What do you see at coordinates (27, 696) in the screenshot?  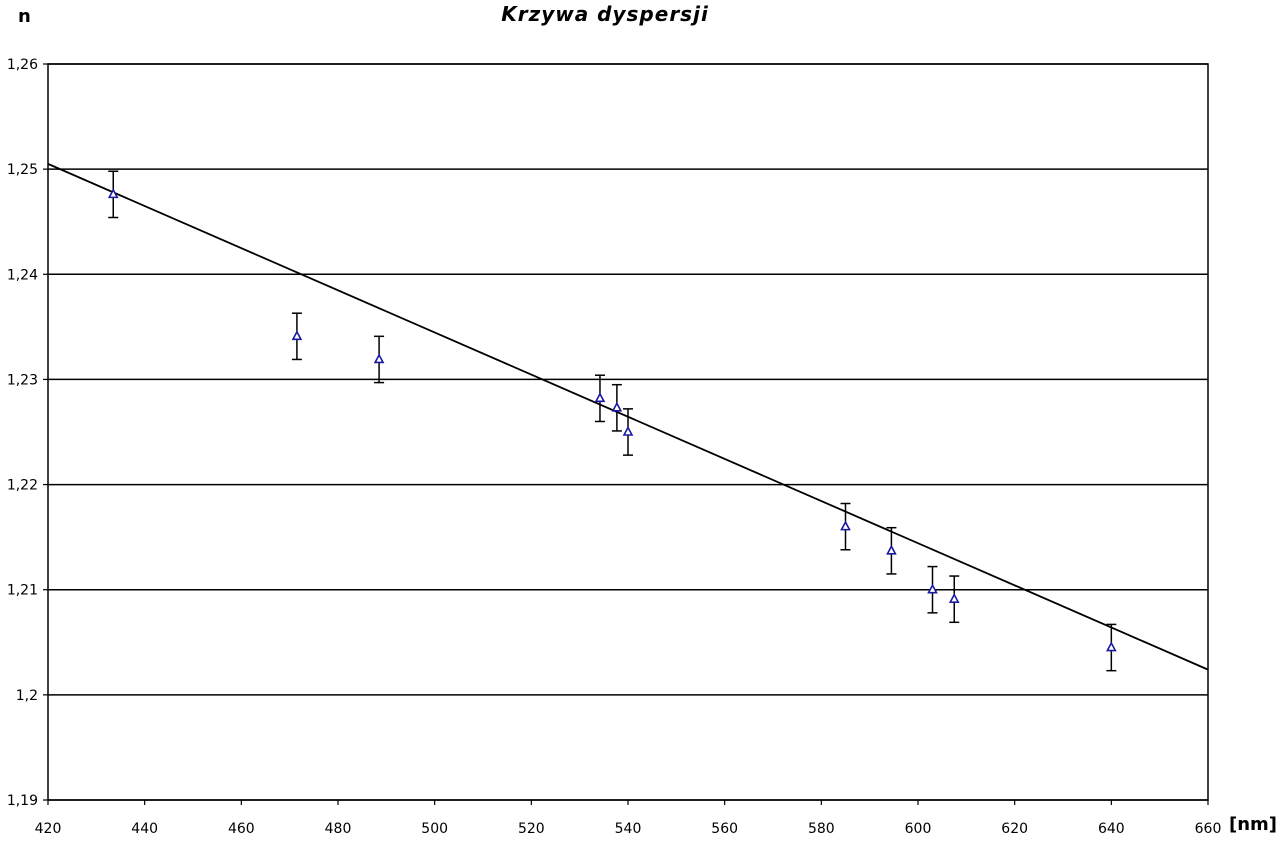 I see `y-tick-label: 1,2` at bounding box center [27, 696].